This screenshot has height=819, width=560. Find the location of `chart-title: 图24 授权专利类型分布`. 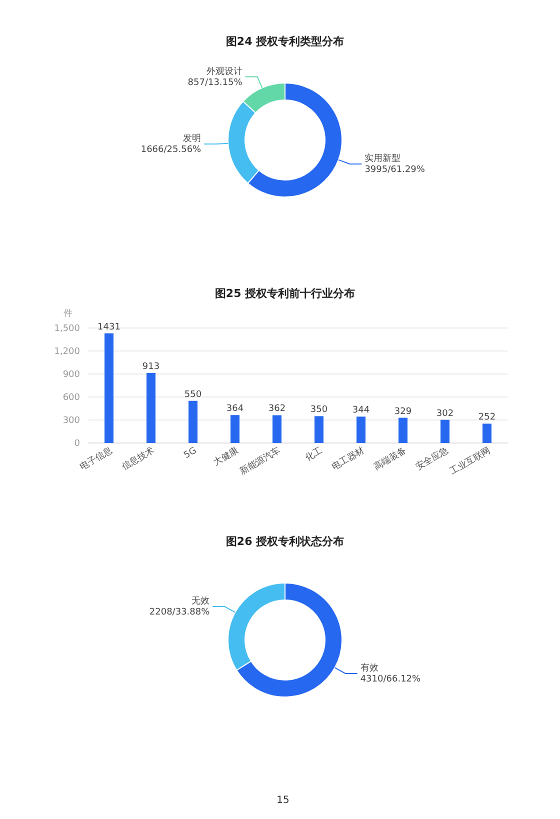

chart-title: 图24 授权专利类型分布 is located at coordinates (285, 41).